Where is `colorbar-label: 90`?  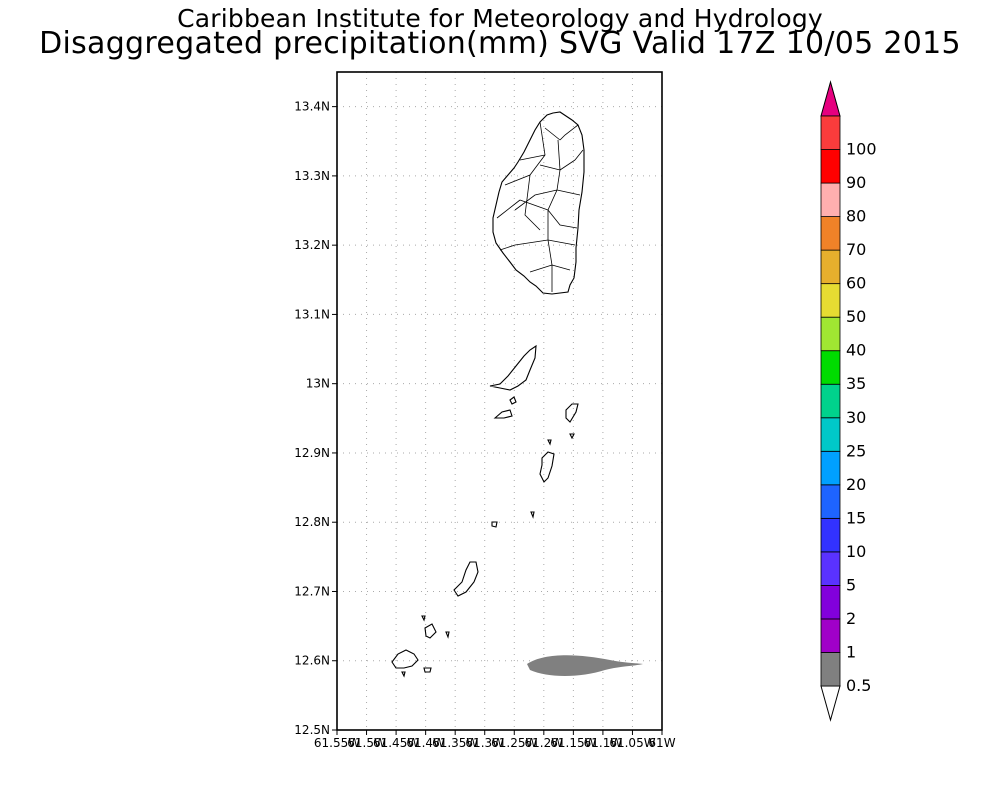
colorbar-label: 90 is located at coordinates (856, 182).